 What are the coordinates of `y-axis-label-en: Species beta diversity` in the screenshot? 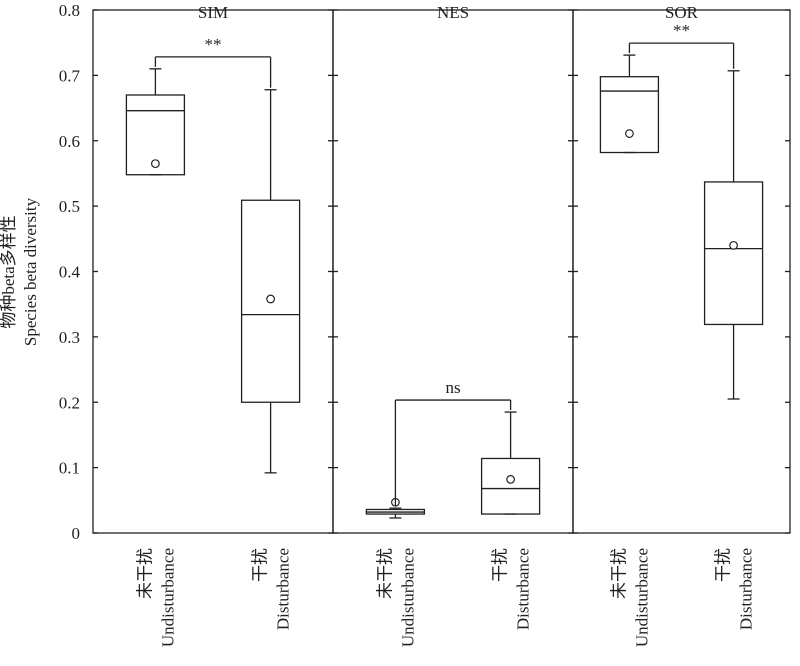 It's located at (30, 271).